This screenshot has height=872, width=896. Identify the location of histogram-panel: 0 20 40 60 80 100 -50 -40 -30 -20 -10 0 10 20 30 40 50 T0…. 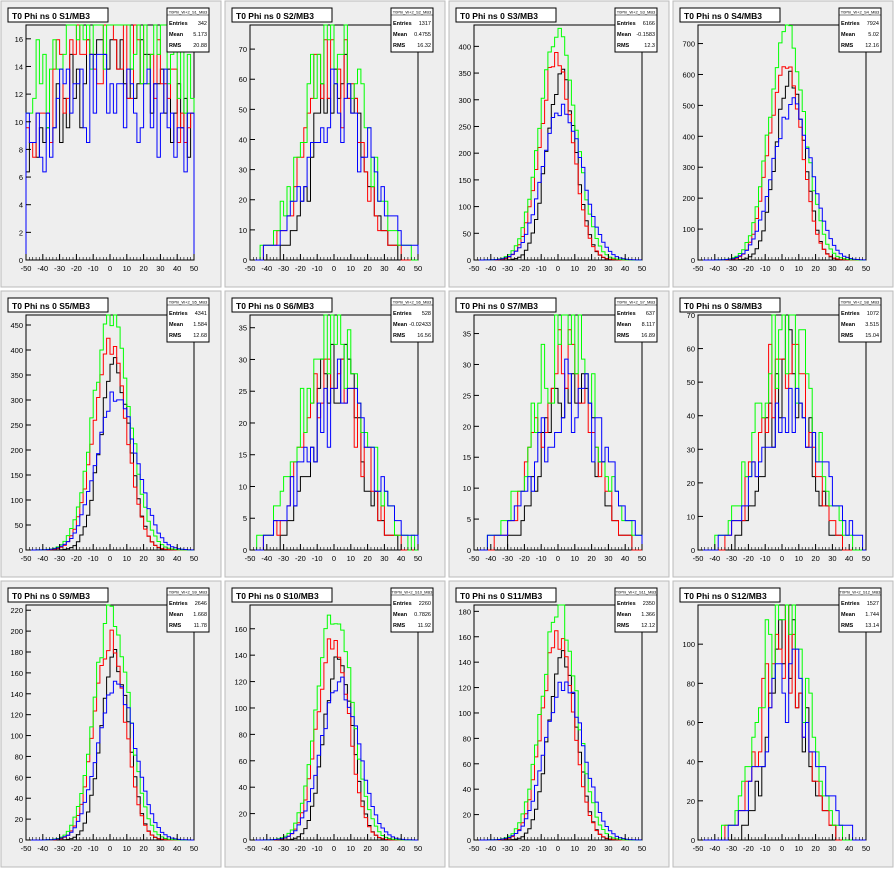
(783, 724).